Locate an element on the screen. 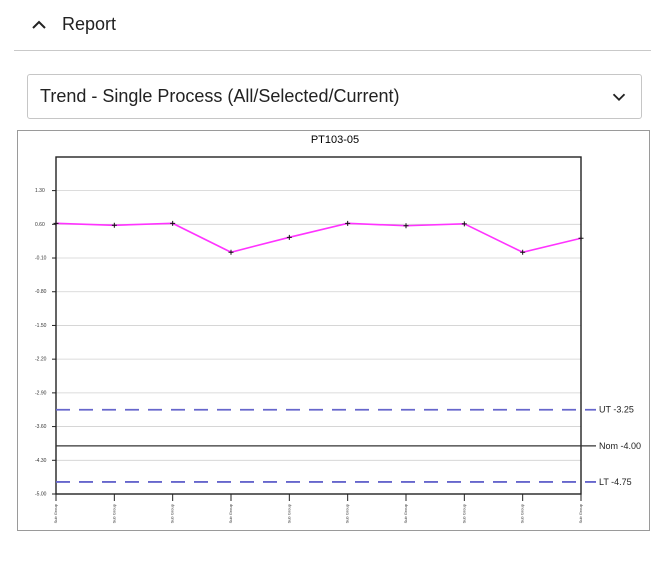 The width and height of the screenshot is (651, 578). y-tick-label: 1.30 is located at coordinates (40, 191).